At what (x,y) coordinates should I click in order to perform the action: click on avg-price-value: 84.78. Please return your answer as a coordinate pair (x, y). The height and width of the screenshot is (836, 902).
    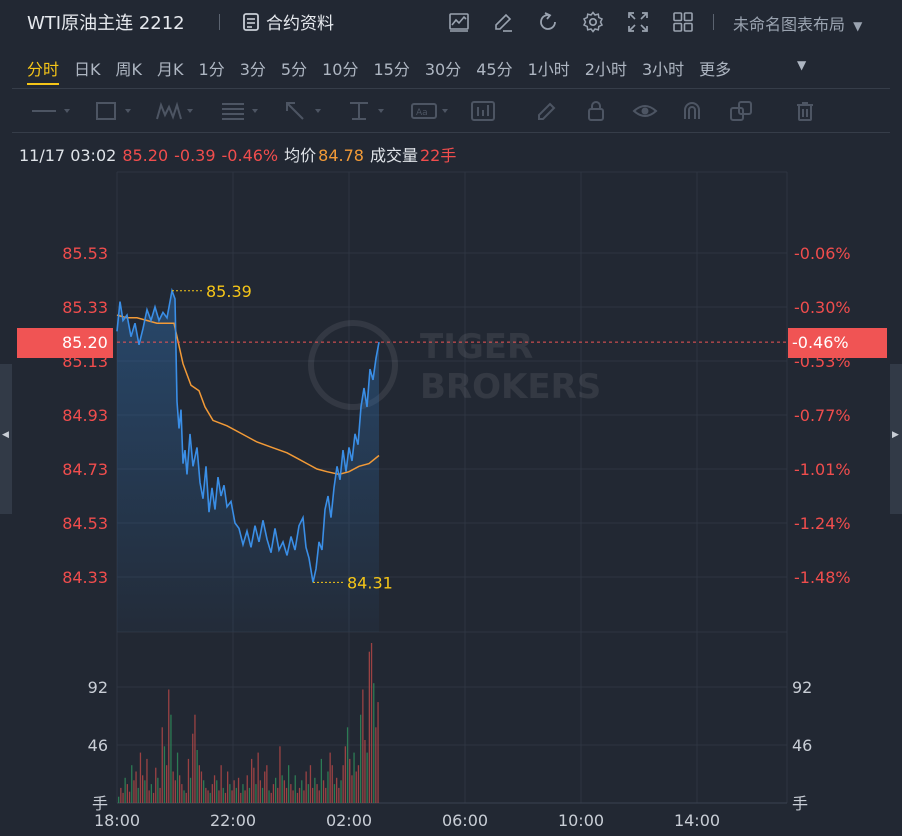
    Looking at the image, I should click on (341, 155).